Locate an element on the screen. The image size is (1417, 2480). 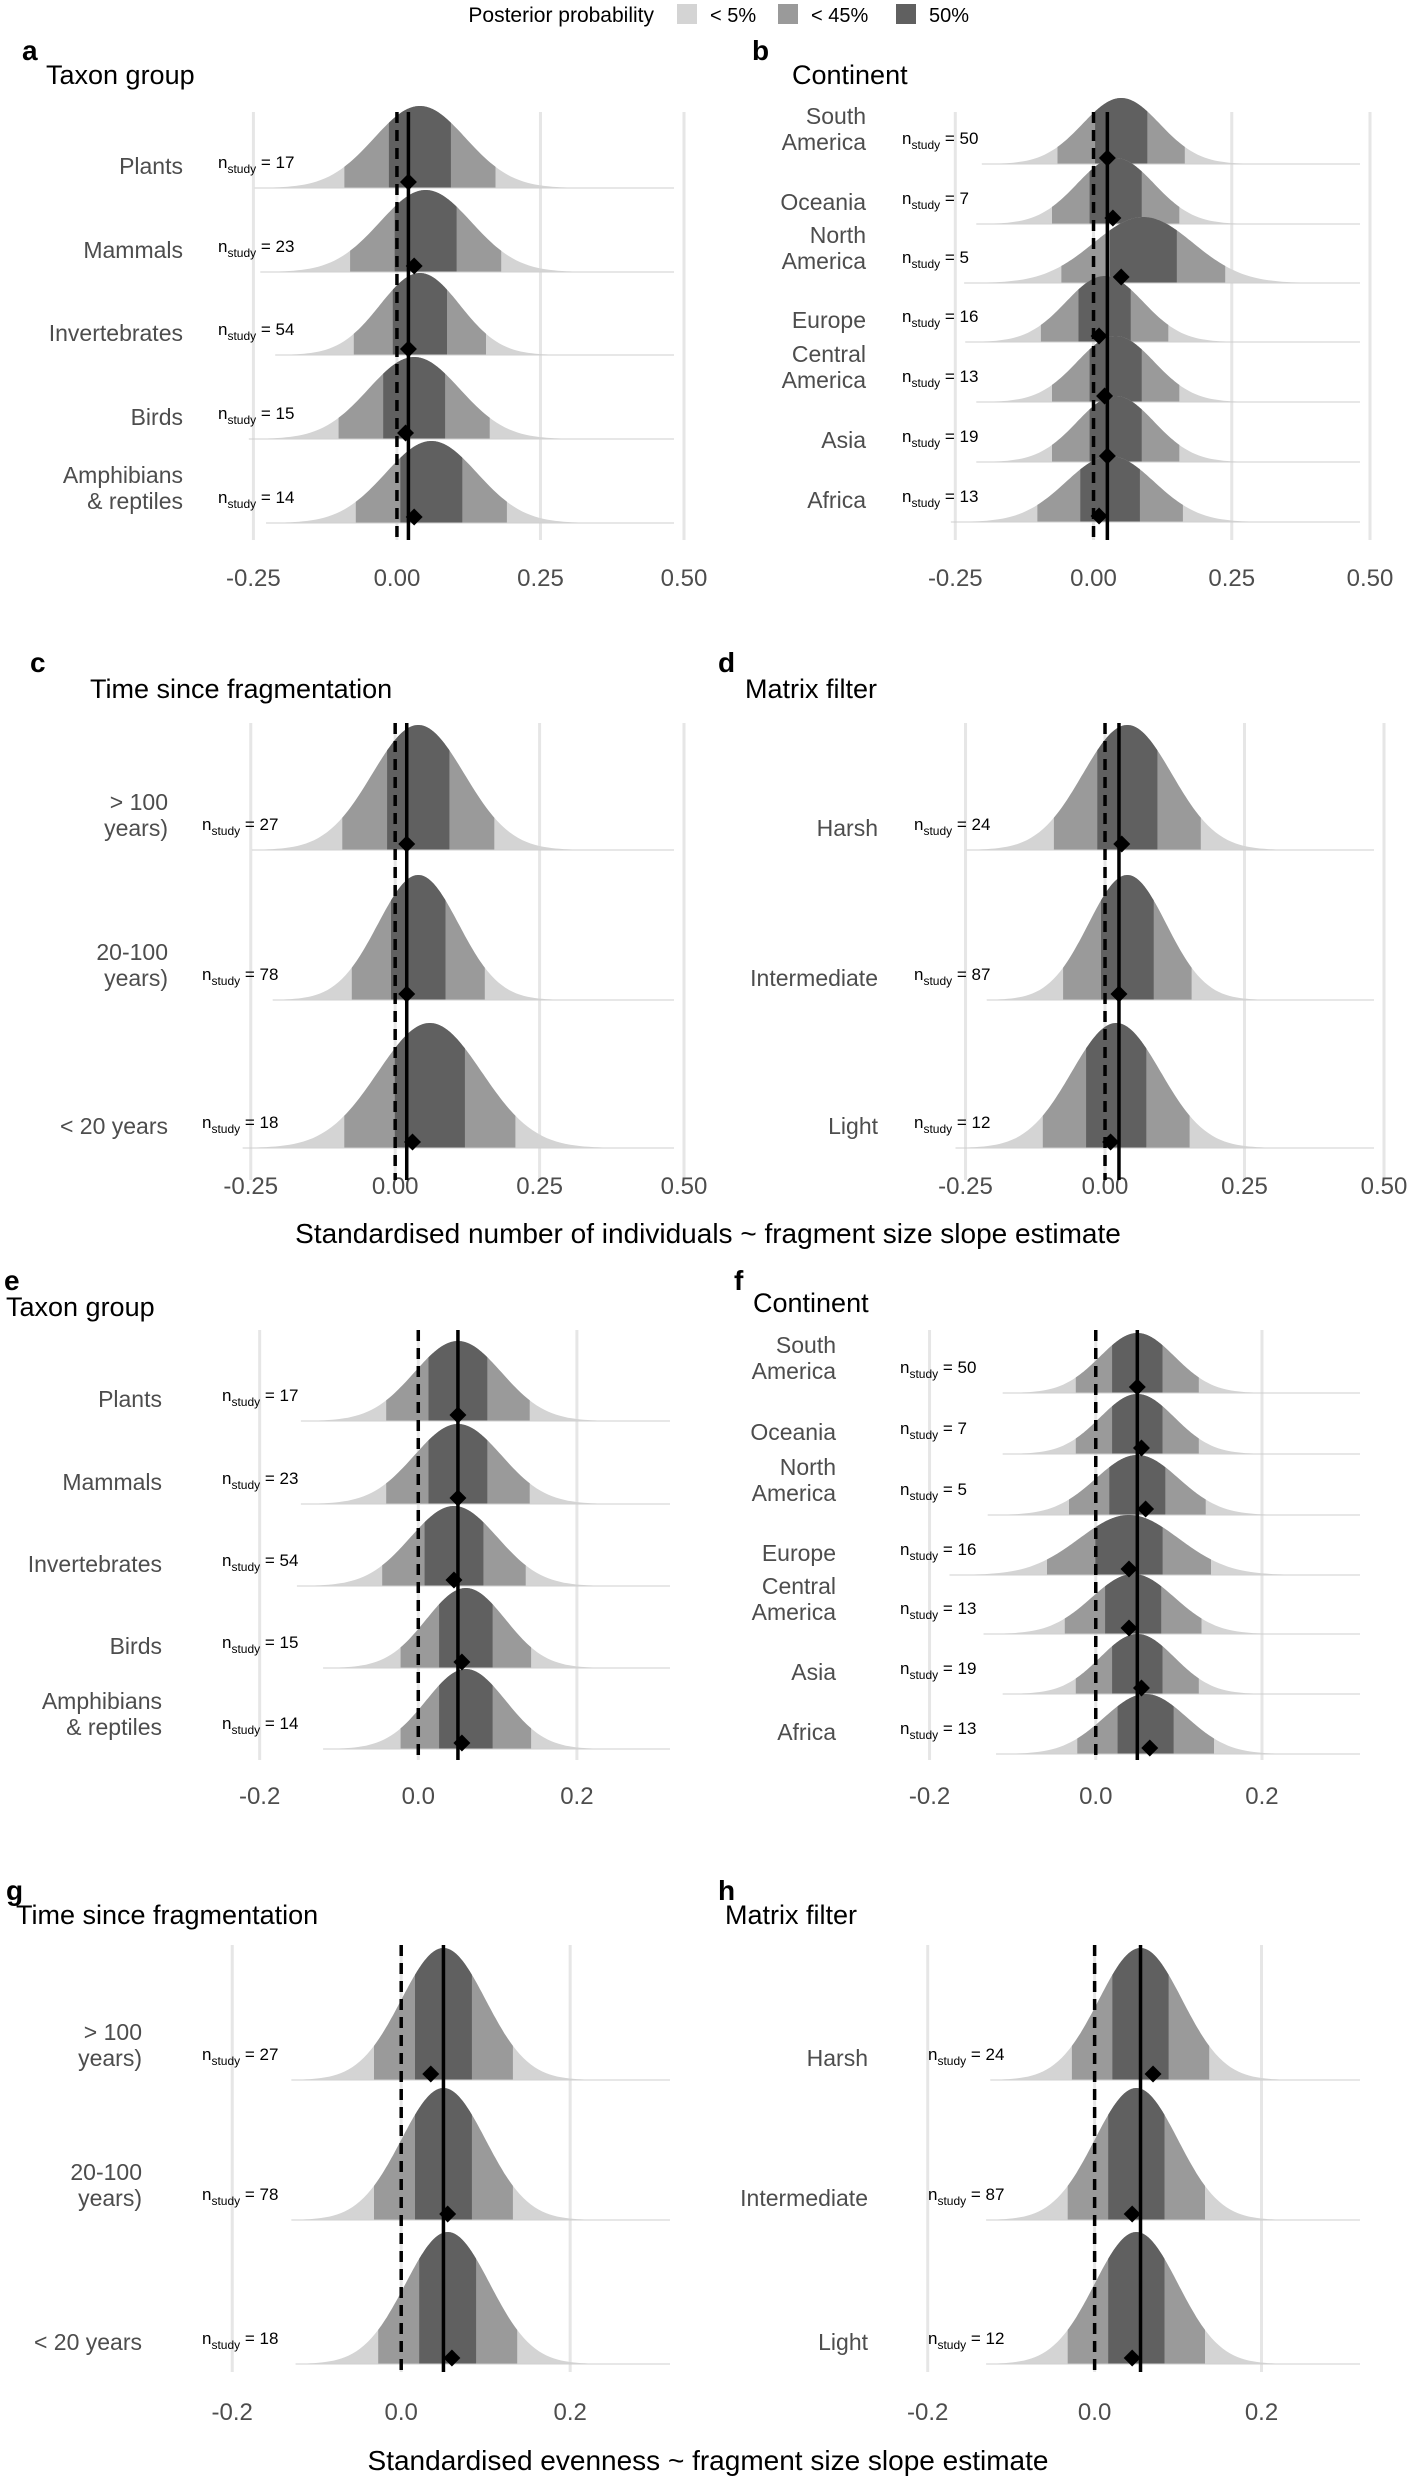
row-label: Oceania is located at coordinates (793, 1432).